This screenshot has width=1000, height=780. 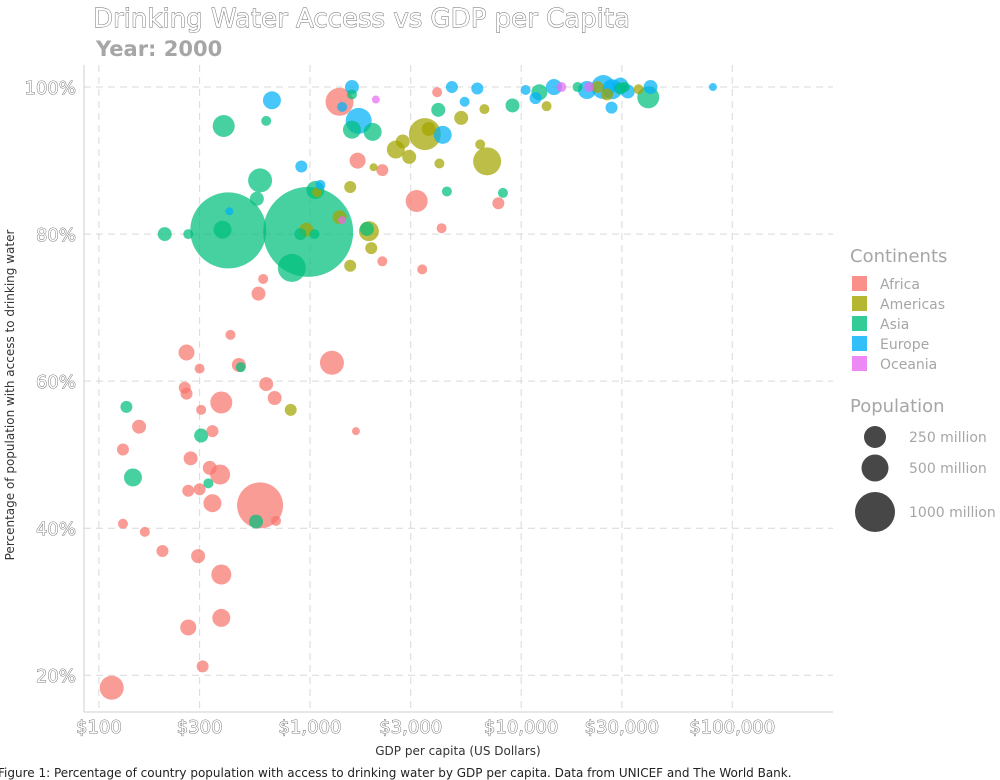 I want to click on legend-label-asia: Asia, so click(x=894, y=325).